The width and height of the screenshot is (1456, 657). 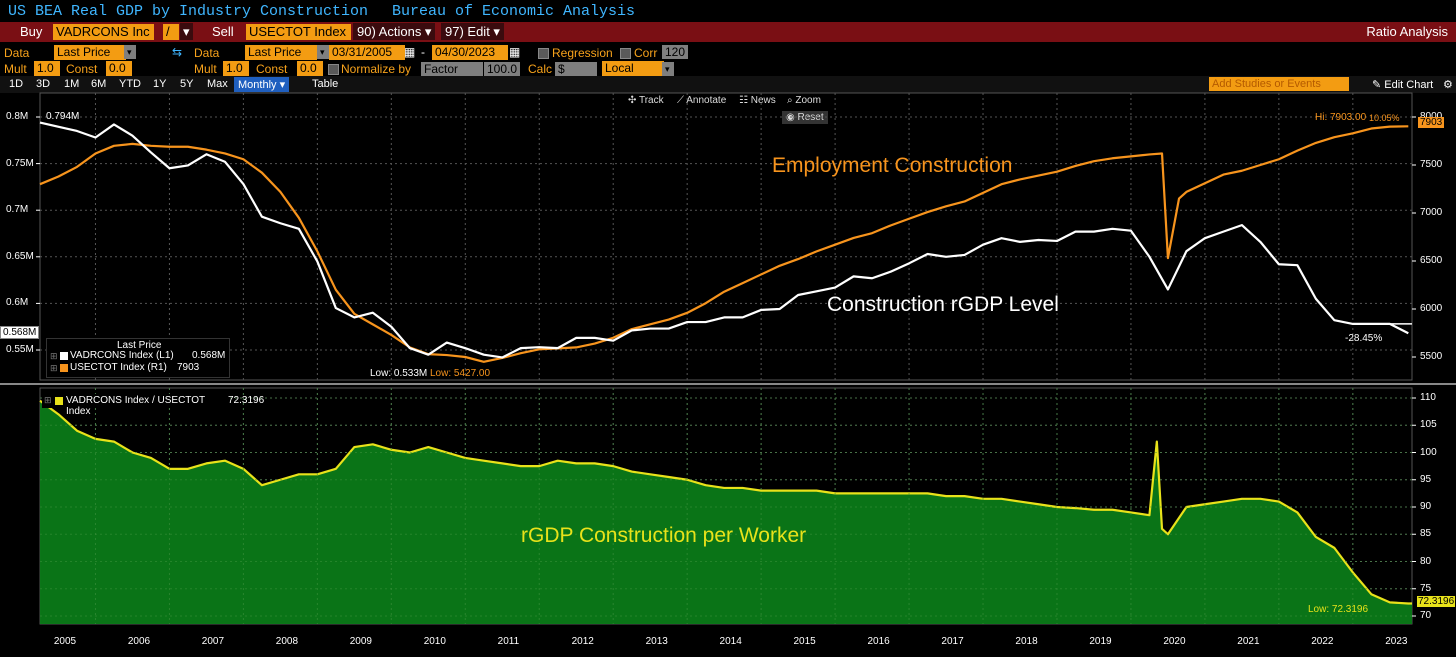 I want to click on operator-select: /, so click(x=171, y=32).